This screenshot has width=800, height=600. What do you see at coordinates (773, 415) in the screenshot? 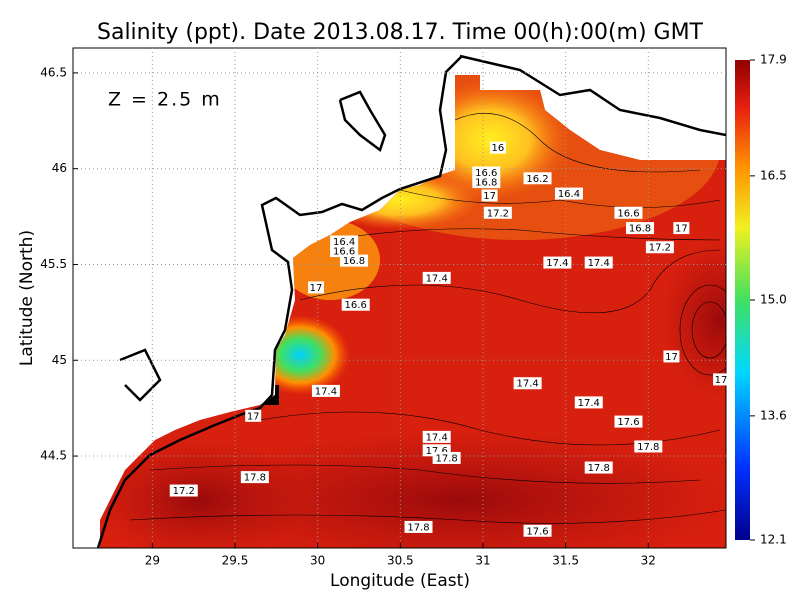
I see `colorbar-tick-label: 13.6` at bounding box center [773, 415].